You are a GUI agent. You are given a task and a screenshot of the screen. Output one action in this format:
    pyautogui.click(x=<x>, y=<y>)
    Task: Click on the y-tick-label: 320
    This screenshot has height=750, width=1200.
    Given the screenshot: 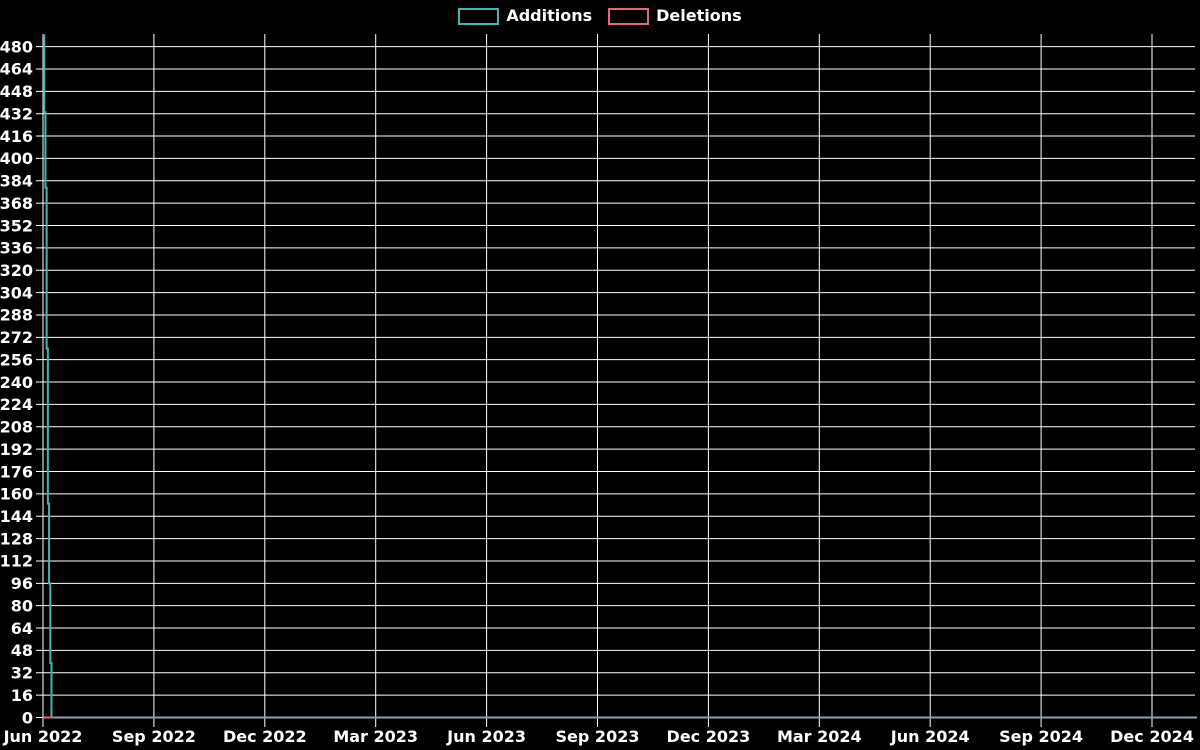 What is the action you would take?
    pyautogui.click(x=16, y=270)
    